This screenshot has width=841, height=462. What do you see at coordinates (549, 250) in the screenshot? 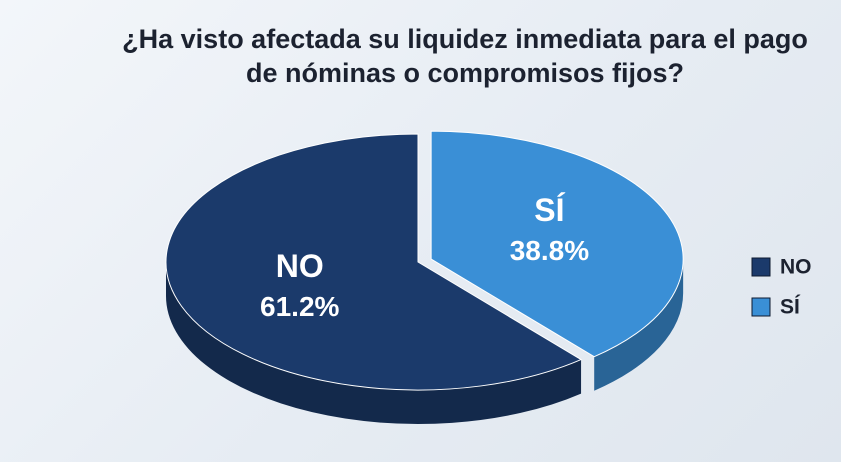
I see `slice-value-label: 38.8%` at bounding box center [549, 250].